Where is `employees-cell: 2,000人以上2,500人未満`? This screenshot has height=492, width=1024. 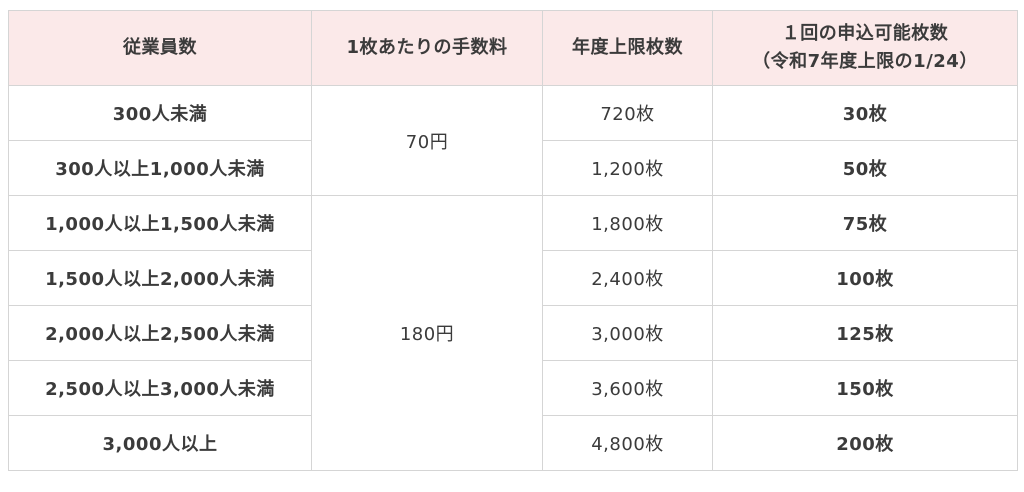
employees-cell: 2,000人以上2,500人未満 is located at coordinates (160, 333).